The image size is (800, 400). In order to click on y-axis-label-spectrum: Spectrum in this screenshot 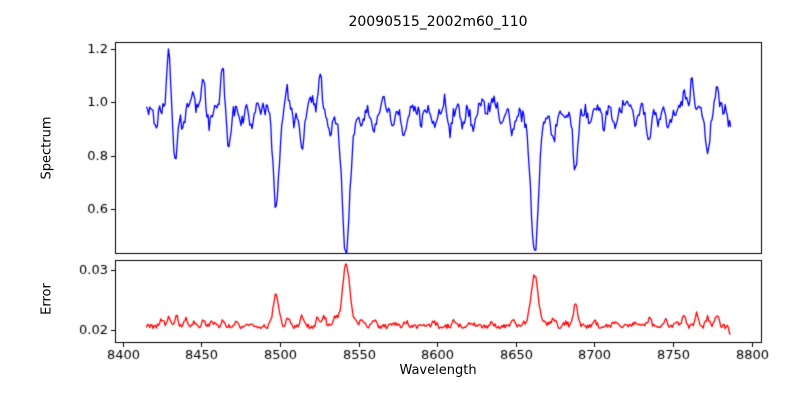, I will do `click(47, 148)`.